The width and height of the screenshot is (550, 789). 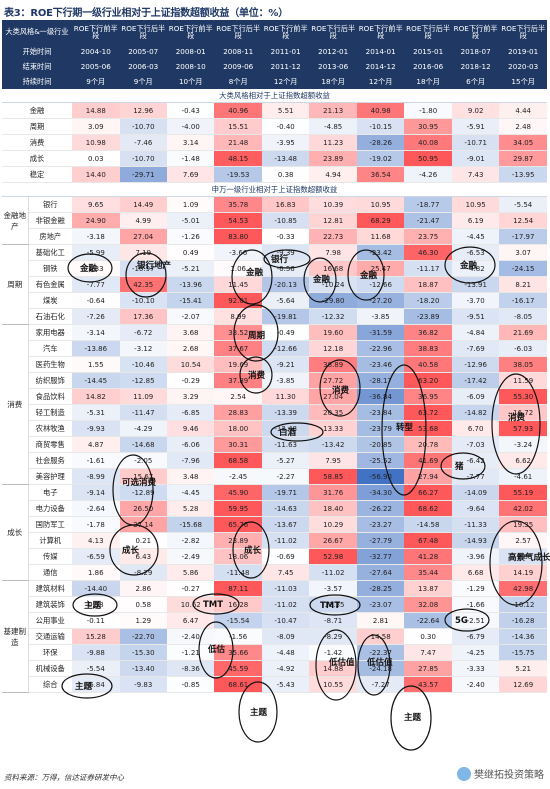 What do you see at coordinates (475, 460) in the screenshot?
I see `value-cell: -6.42` at bounding box center [475, 460].